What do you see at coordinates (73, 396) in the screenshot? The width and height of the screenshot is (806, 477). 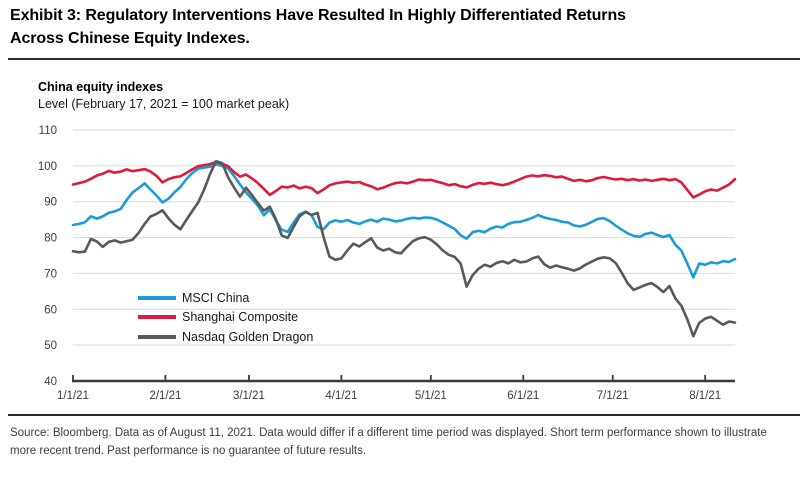 I see `svg-text: 1/1/21` at bounding box center [73, 396].